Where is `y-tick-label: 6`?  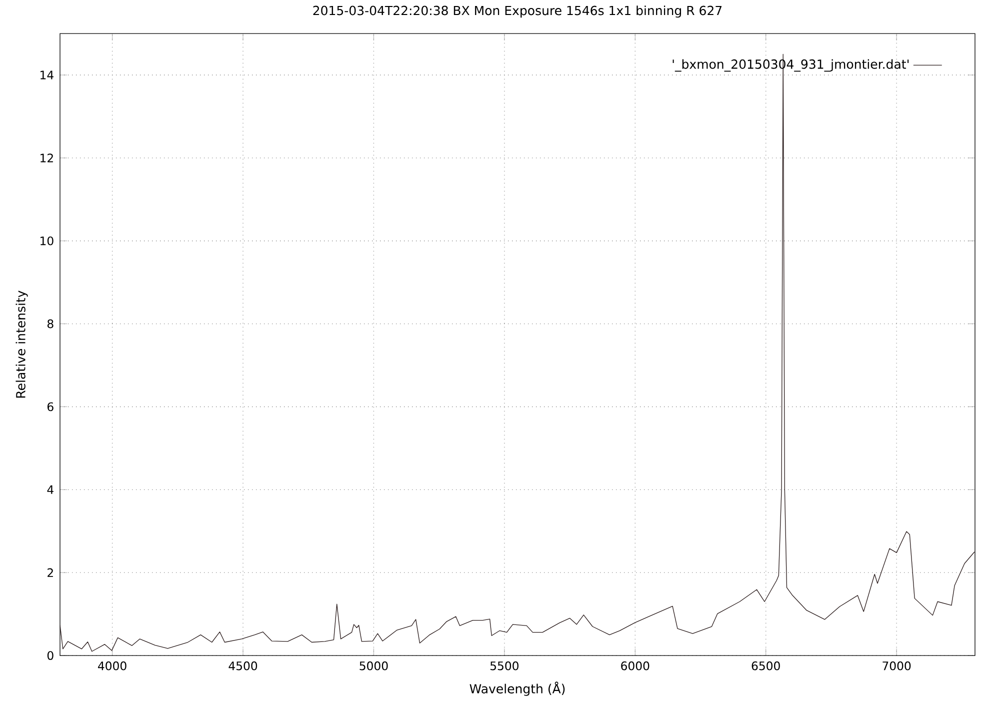
y-tick-label: 6 is located at coordinates (51, 407).